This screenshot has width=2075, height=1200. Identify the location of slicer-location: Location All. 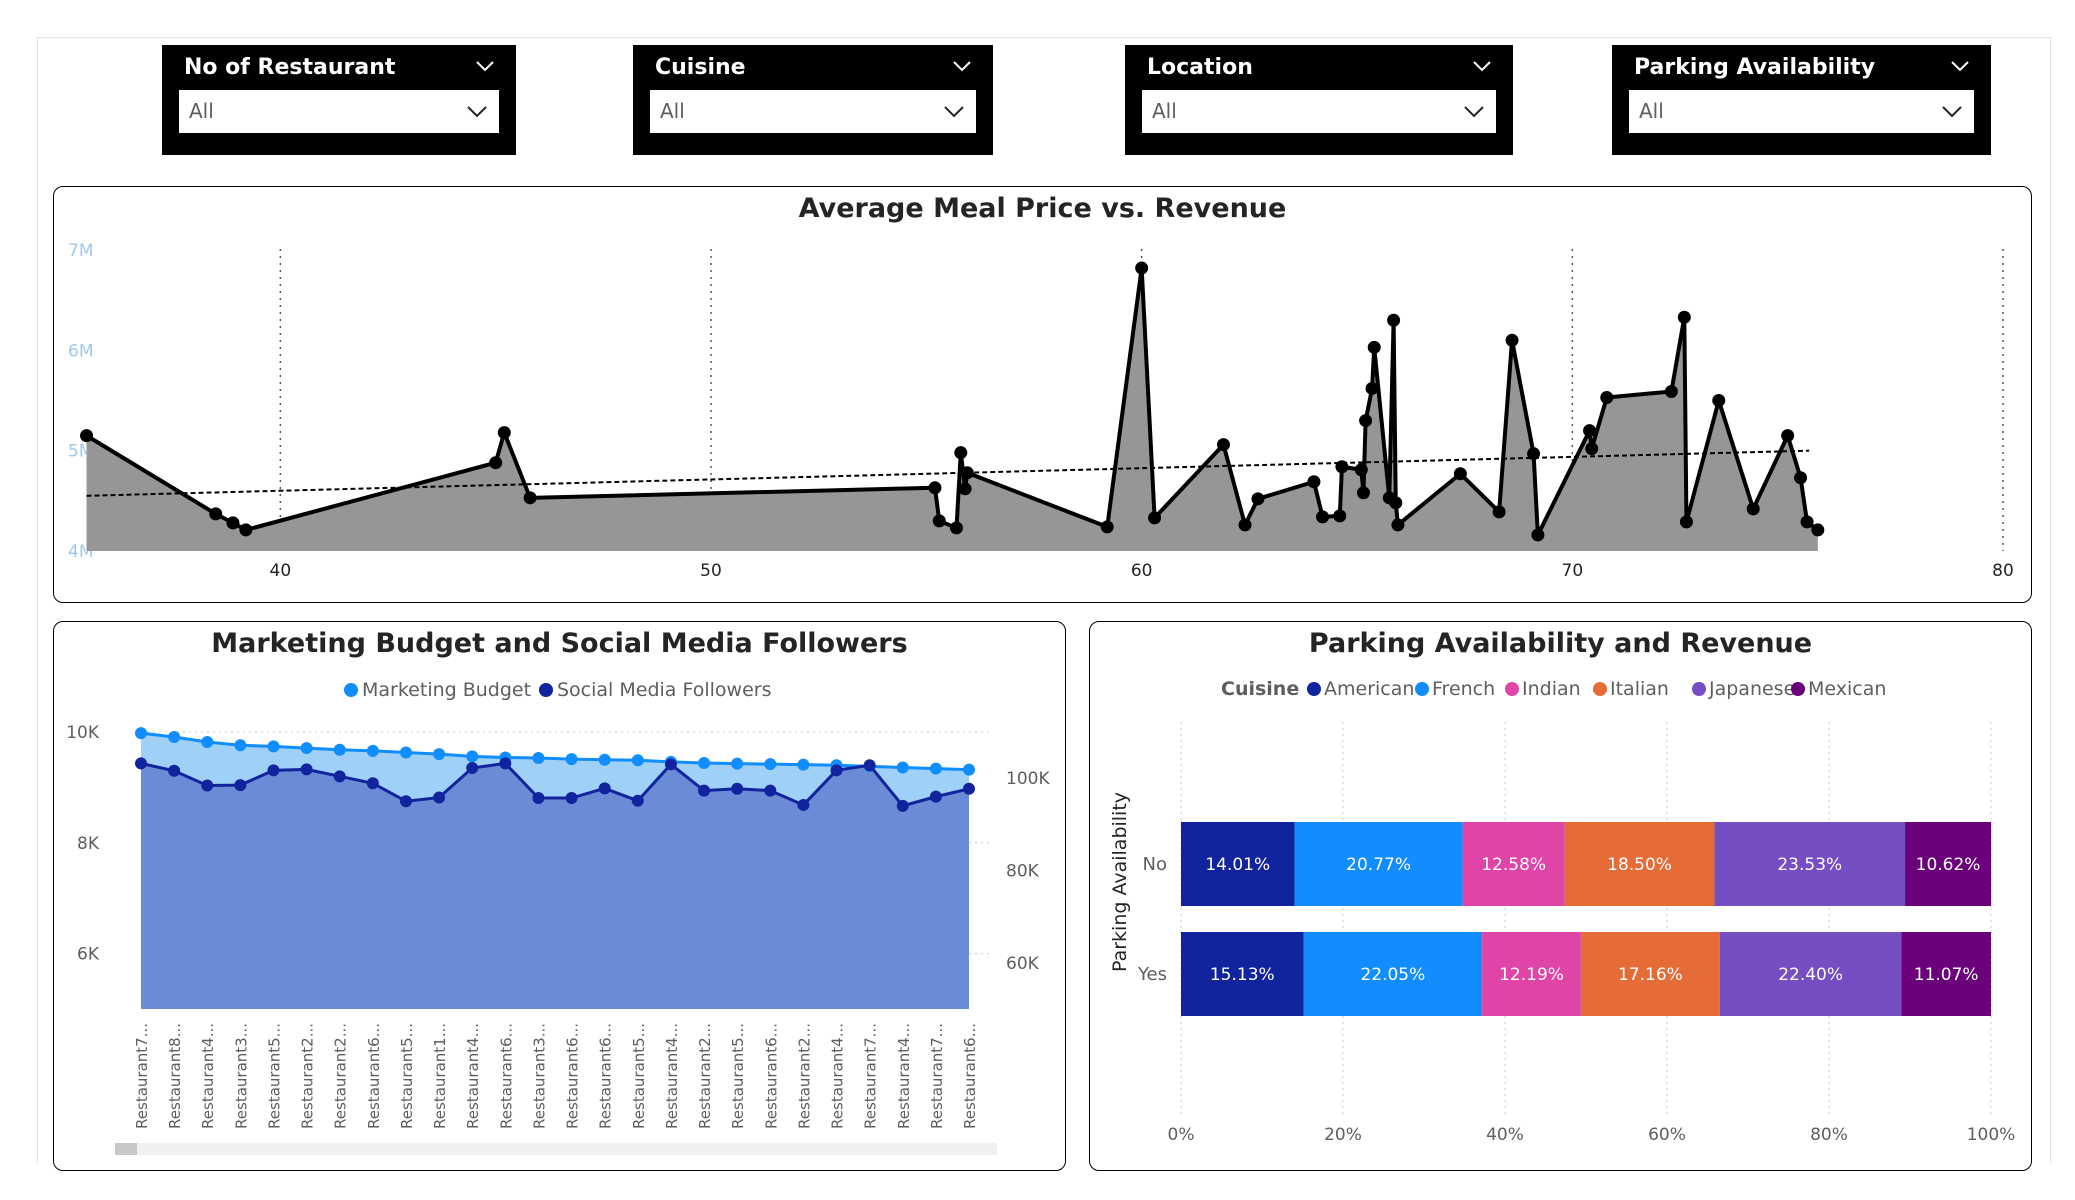
(1319, 100).